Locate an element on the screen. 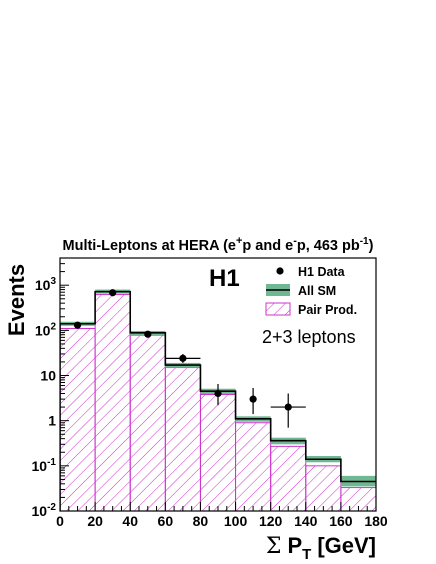  legend-label-h1-data: H1 Data is located at coordinates (322, 272).